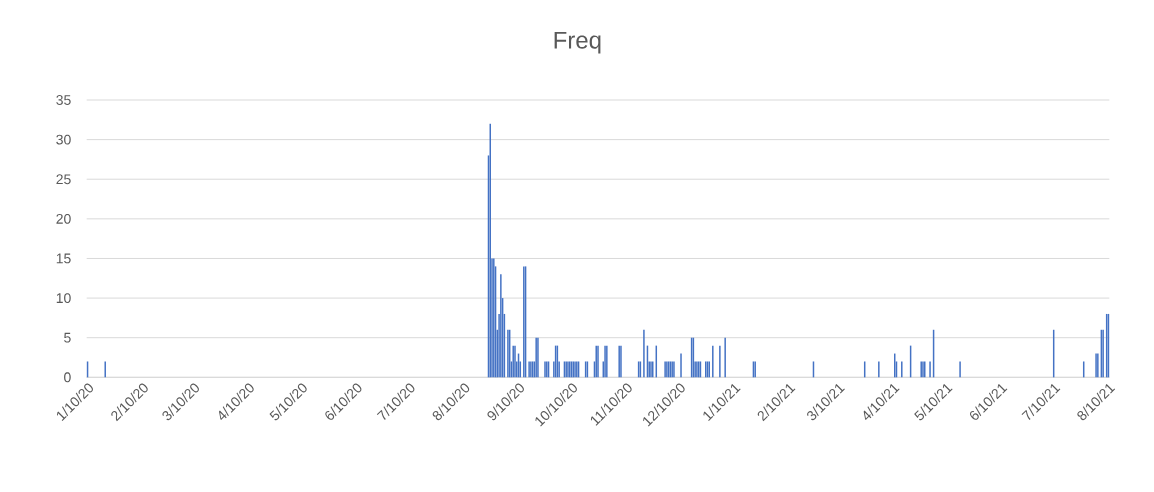 The image size is (1154, 492). What do you see at coordinates (577, 42) in the screenshot?
I see `chart-title: Freq` at bounding box center [577, 42].